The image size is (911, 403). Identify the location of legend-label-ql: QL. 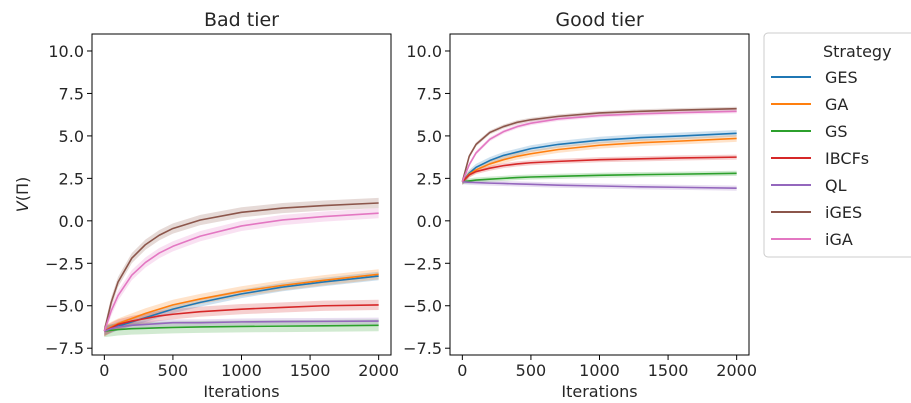
(836, 185).